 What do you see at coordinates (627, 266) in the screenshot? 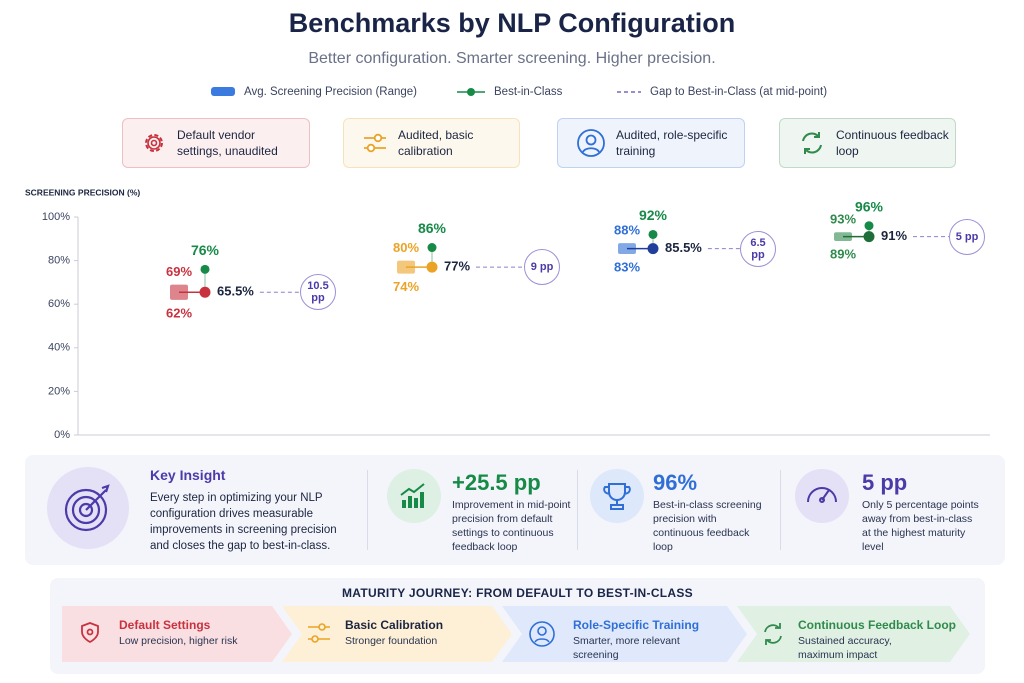
I see `low-label: 83%` at bounding box center [627, 266].